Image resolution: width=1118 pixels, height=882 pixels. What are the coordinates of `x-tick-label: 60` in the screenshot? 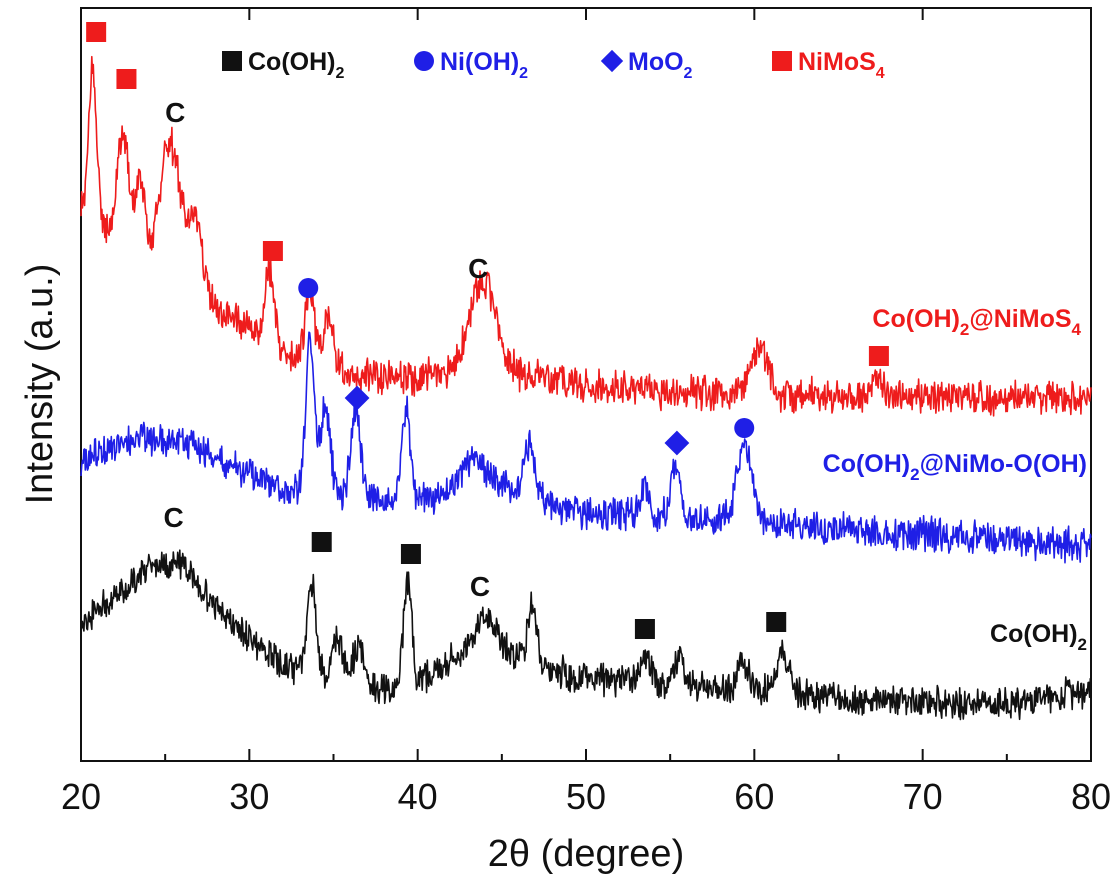 It's located at (754, 796).